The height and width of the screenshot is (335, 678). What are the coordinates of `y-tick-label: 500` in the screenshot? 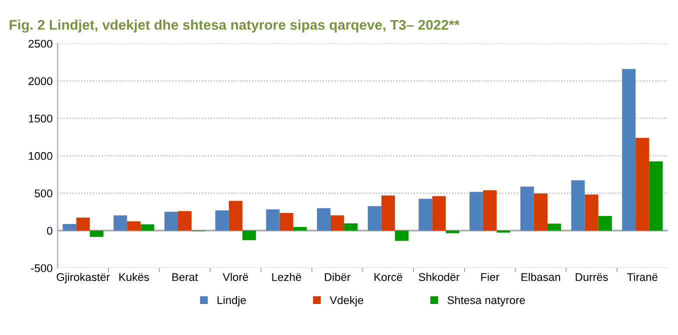 It's located at (43, 193).